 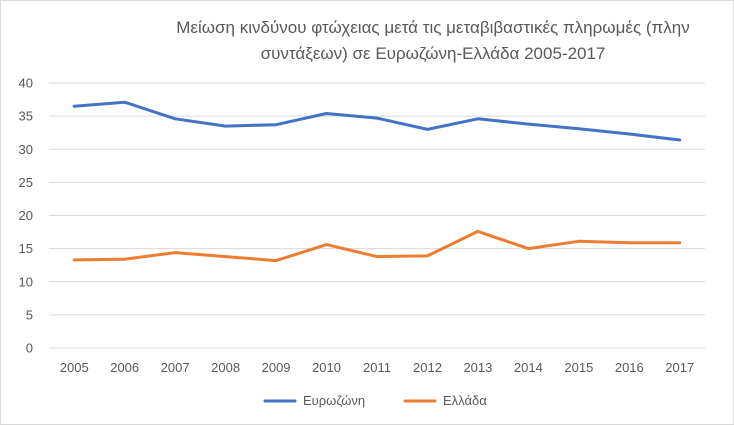 What do you see at coordinates (225, 367) in the screenshot?
I see `x-tick-label: 2008` at bounding box center [225, 367].